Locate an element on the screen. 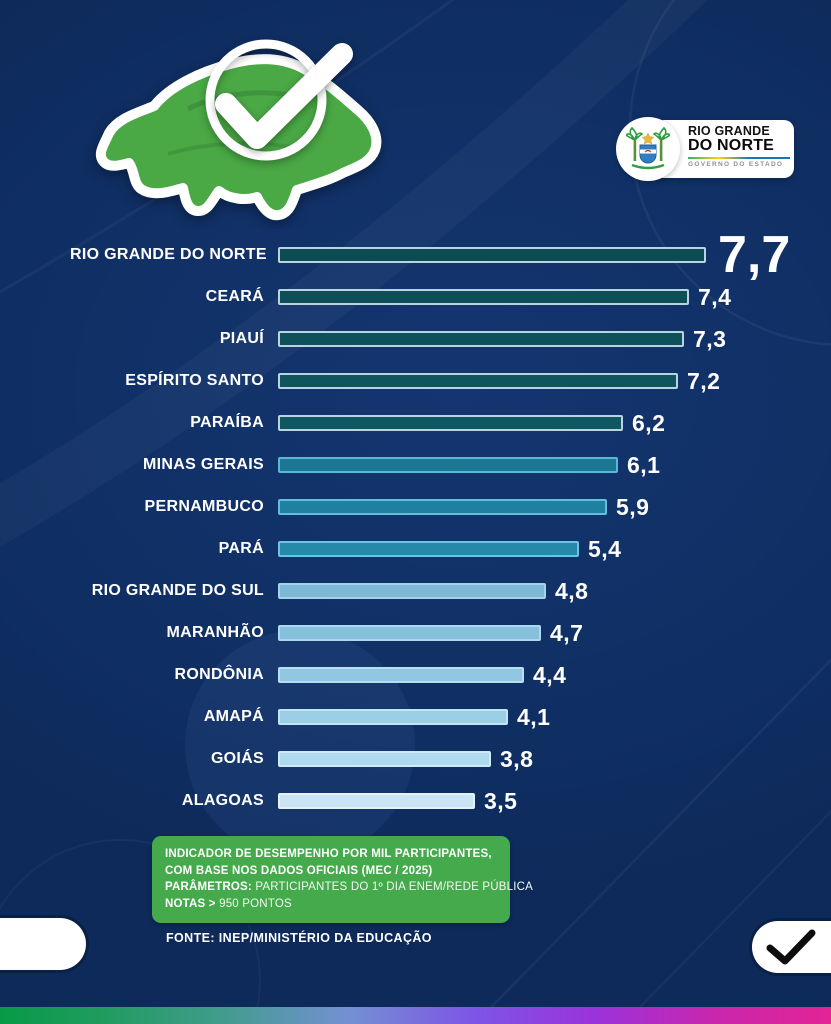 The image size is (831, 1024). table-row: CEARÁ 7,4 is located at coordinates (442, 297).